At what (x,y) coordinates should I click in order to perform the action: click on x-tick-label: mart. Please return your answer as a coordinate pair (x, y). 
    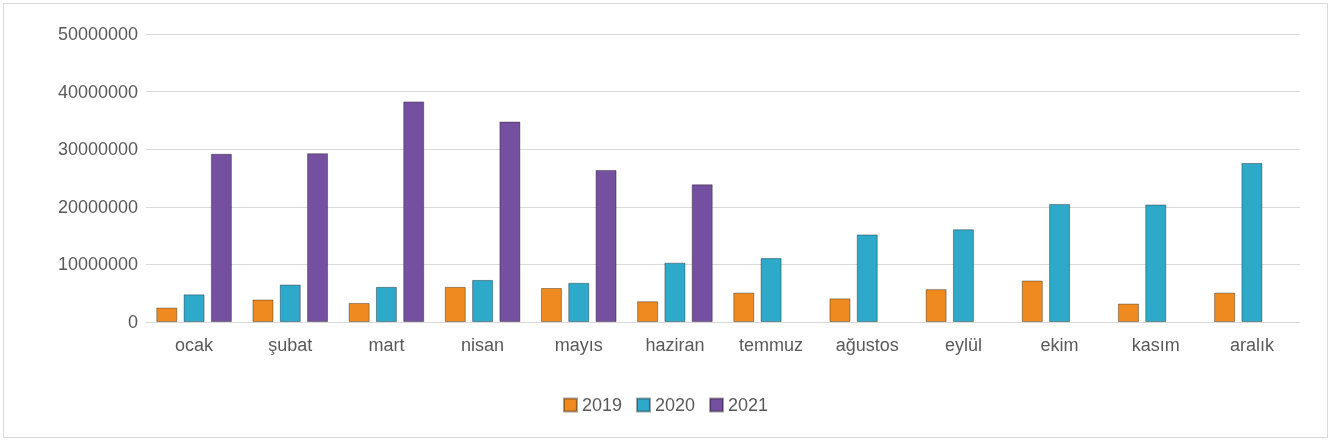
    Looking at the image, I should click on (386, 345).